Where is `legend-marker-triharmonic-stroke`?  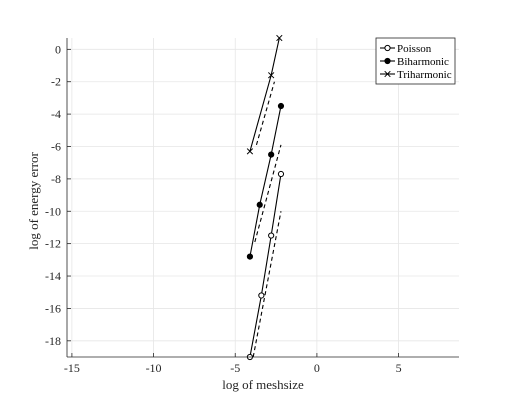
legend-marker-triharmonic-stroke is located at coordinates (387, 74).